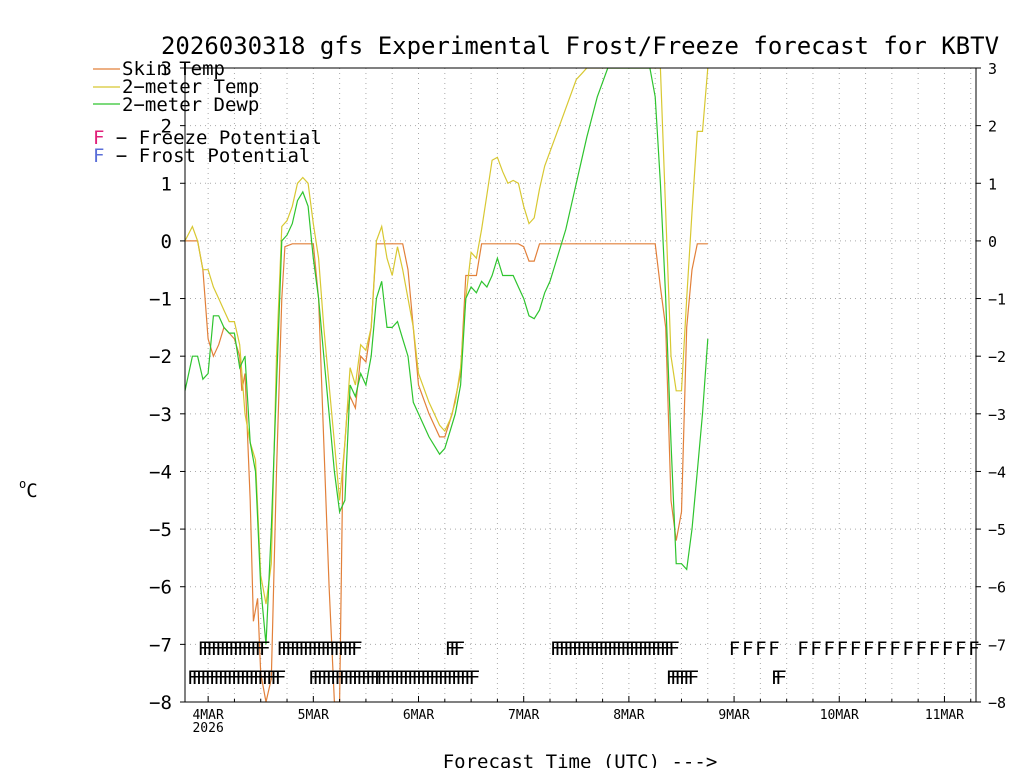  I want to click on y-tick-label-left: −6, so click(160, 588).